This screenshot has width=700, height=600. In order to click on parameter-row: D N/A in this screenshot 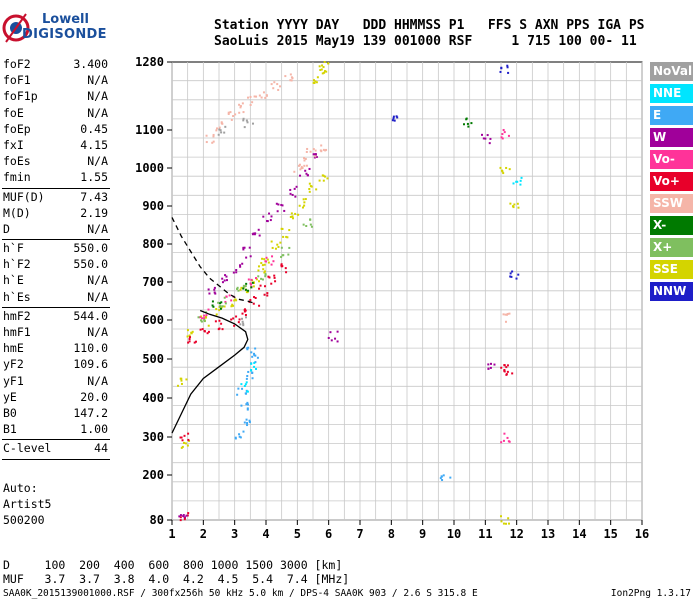, I will do `click(56, 230)`.